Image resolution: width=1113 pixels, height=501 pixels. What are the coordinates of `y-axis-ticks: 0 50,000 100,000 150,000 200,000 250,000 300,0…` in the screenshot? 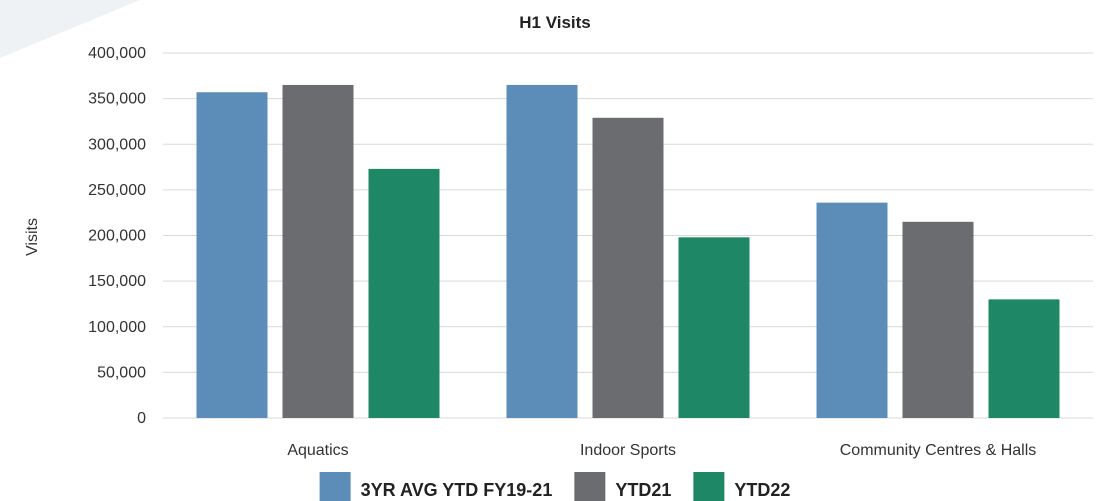 It's located at (117, 236).